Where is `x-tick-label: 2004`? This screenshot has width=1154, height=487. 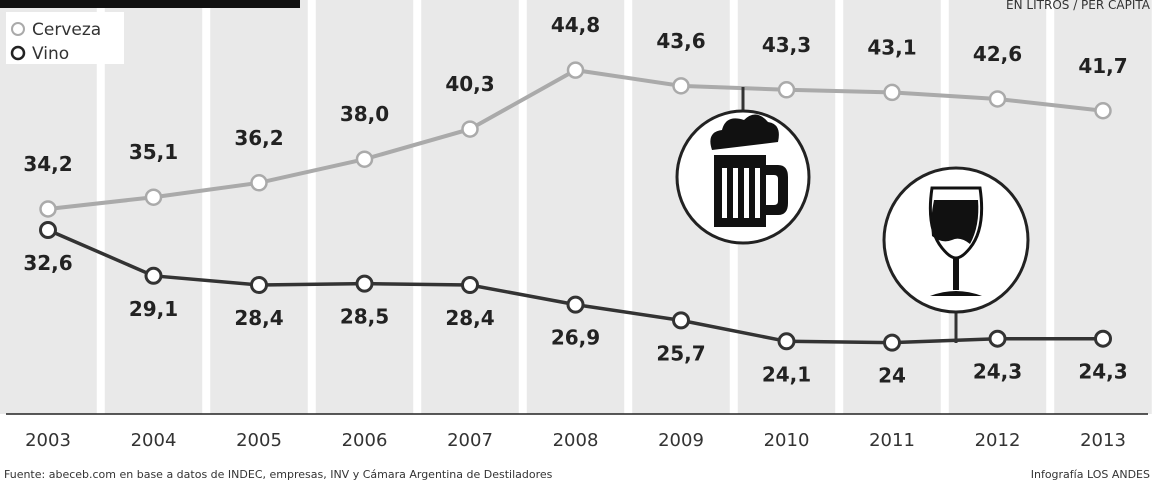 x-tick-label: 2004 is located at coordinates (154, 440).